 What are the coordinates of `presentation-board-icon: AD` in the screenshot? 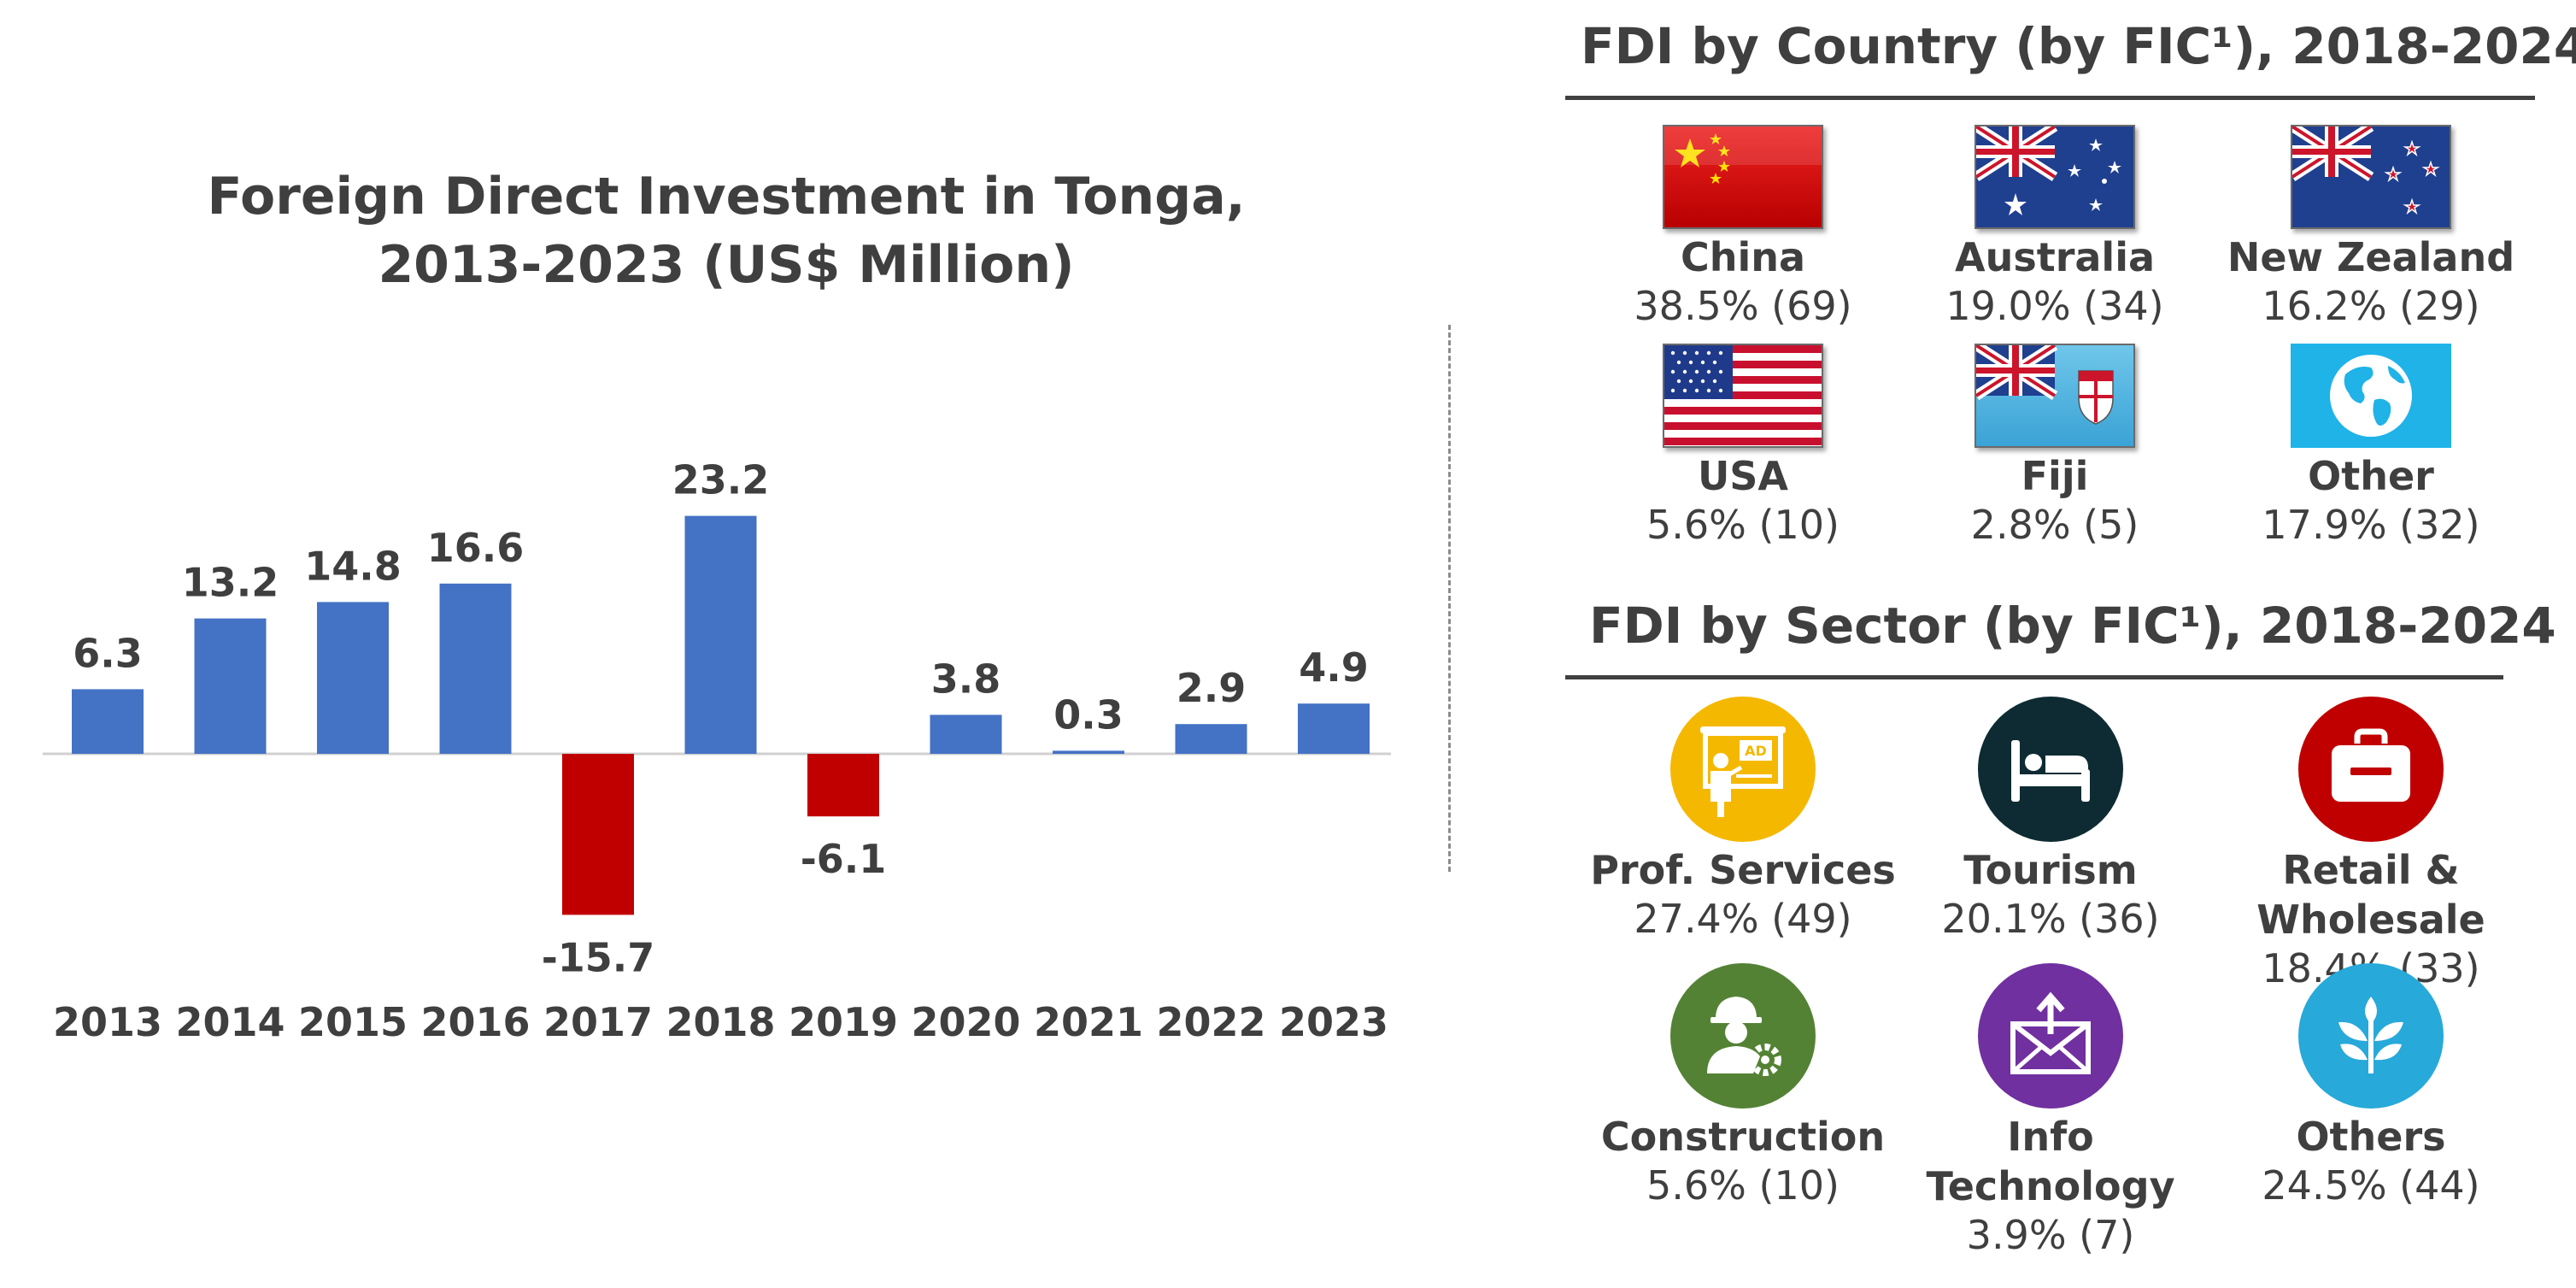 It's located at (1743, 771).